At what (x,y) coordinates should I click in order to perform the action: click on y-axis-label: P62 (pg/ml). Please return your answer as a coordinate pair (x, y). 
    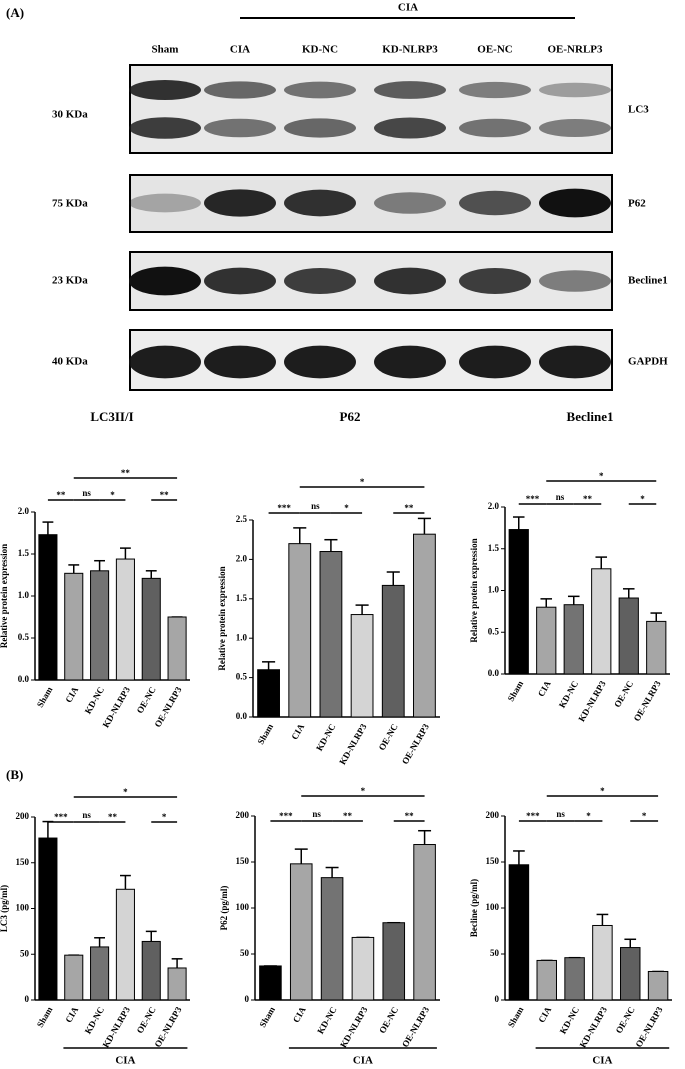
    Looking at the image, I should click on (224, 908).